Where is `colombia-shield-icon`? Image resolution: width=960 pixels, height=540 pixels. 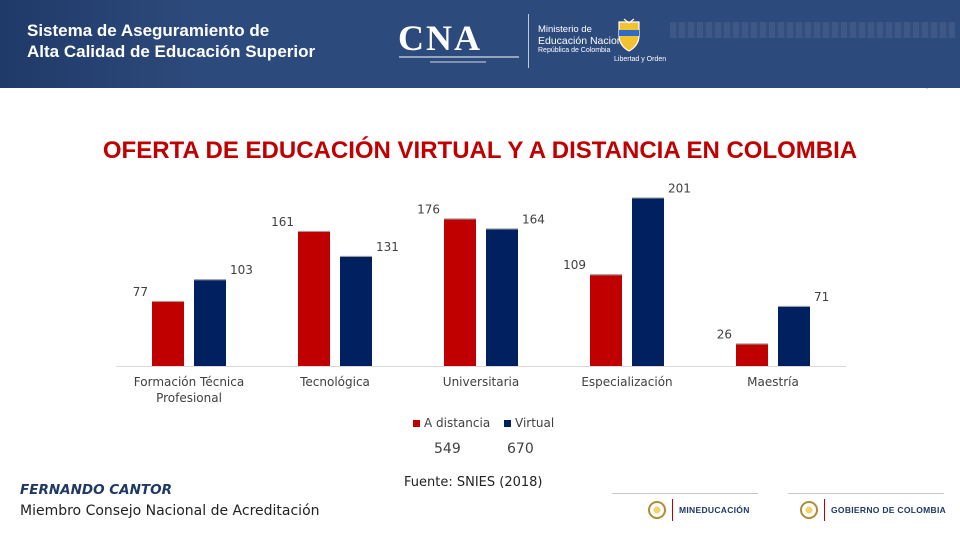
colombia-shield-icon is located at coordinates (629, 35).